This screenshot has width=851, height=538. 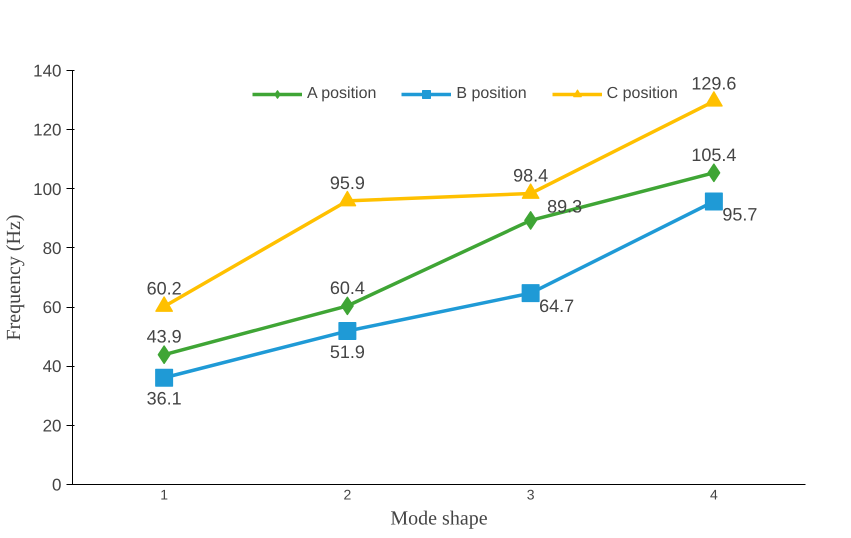 I want to click on x-axis-title: Mode shape, so click(x=439, y=519).